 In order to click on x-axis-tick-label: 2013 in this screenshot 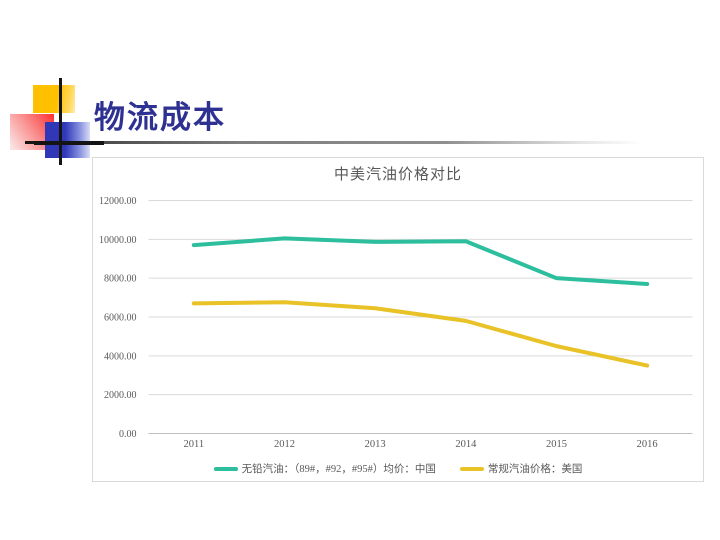, I will do `click(375, 444)`.